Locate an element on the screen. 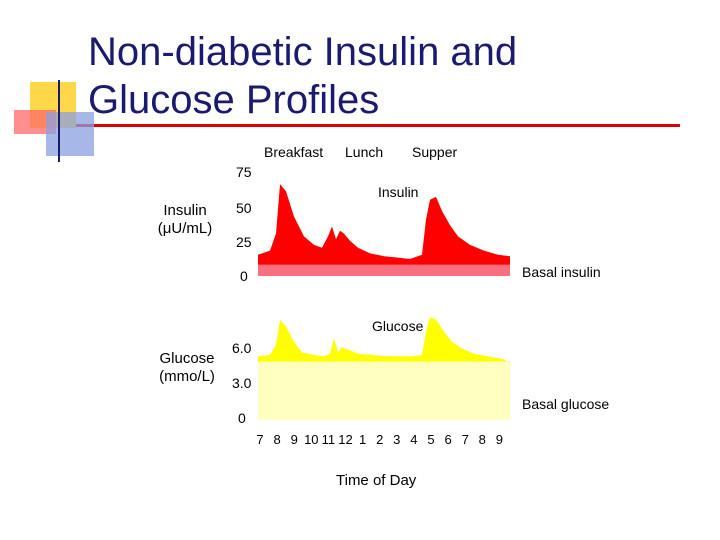 The height and width of the screenshot is (540, 720). deco-square-blue is located at coordinates (70, 134).